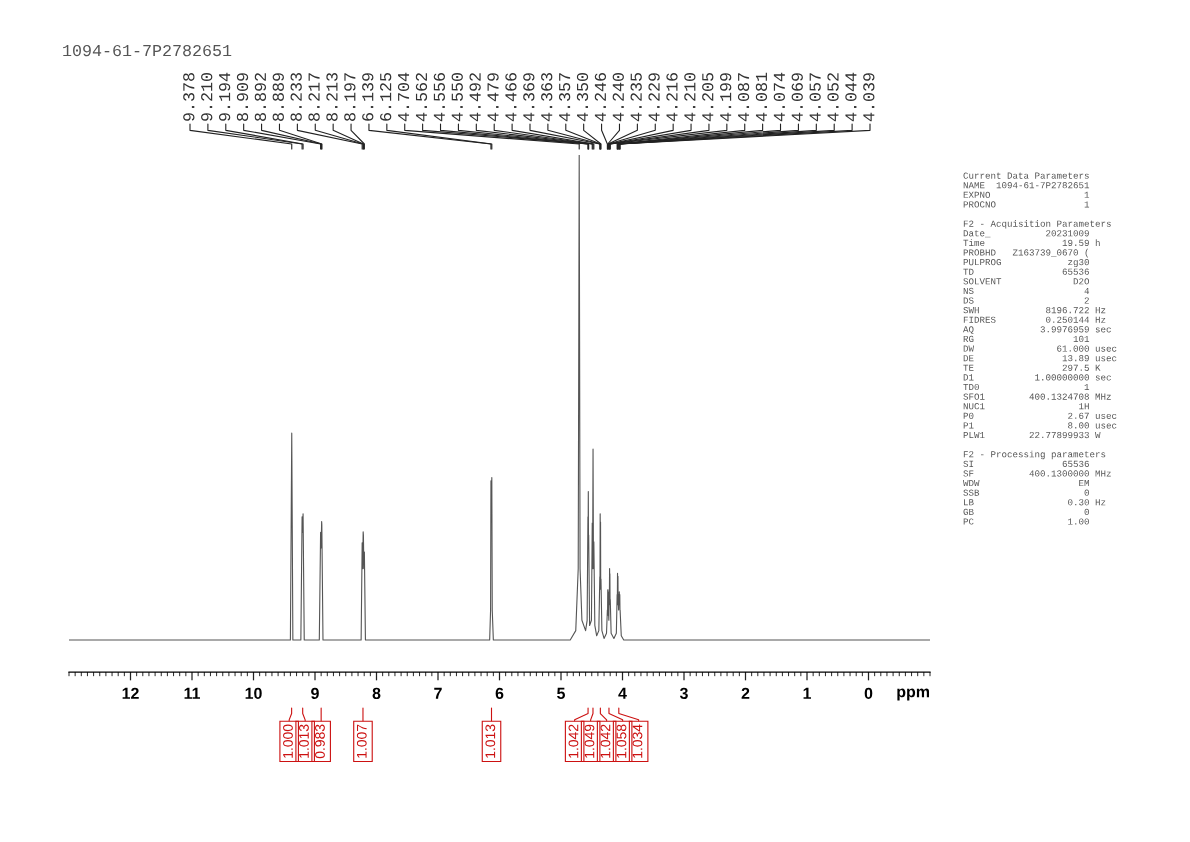  I want to click on annotation: 4.363, so click(547, 97).